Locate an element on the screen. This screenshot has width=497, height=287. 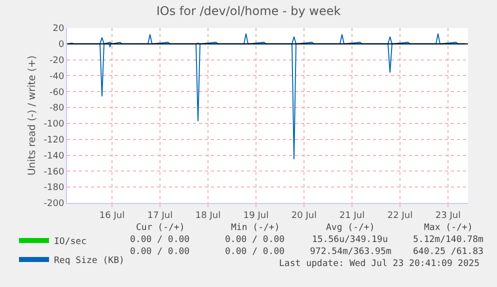
text: Max (-/+) is located at coordinates (448, 228).